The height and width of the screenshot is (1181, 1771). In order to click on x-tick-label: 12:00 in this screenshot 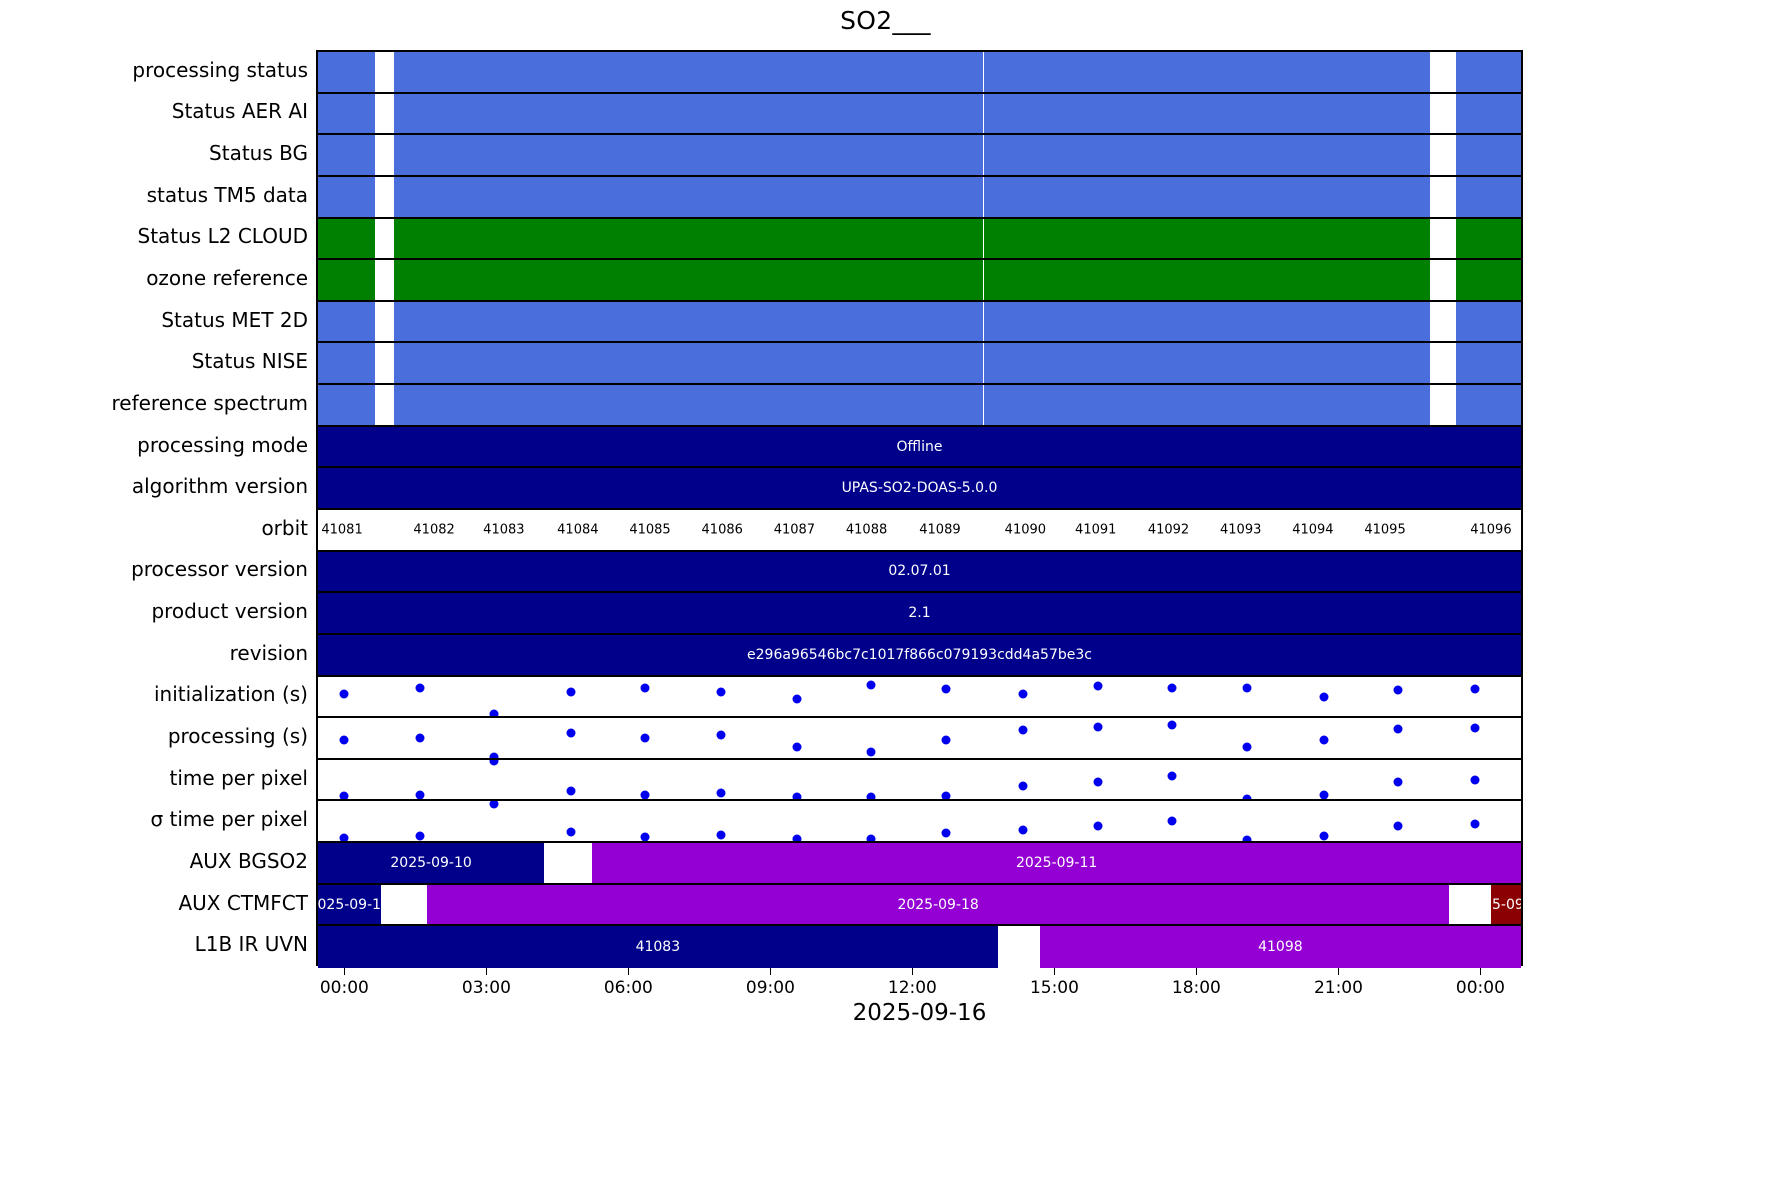, I will do `click(912, 988)`.